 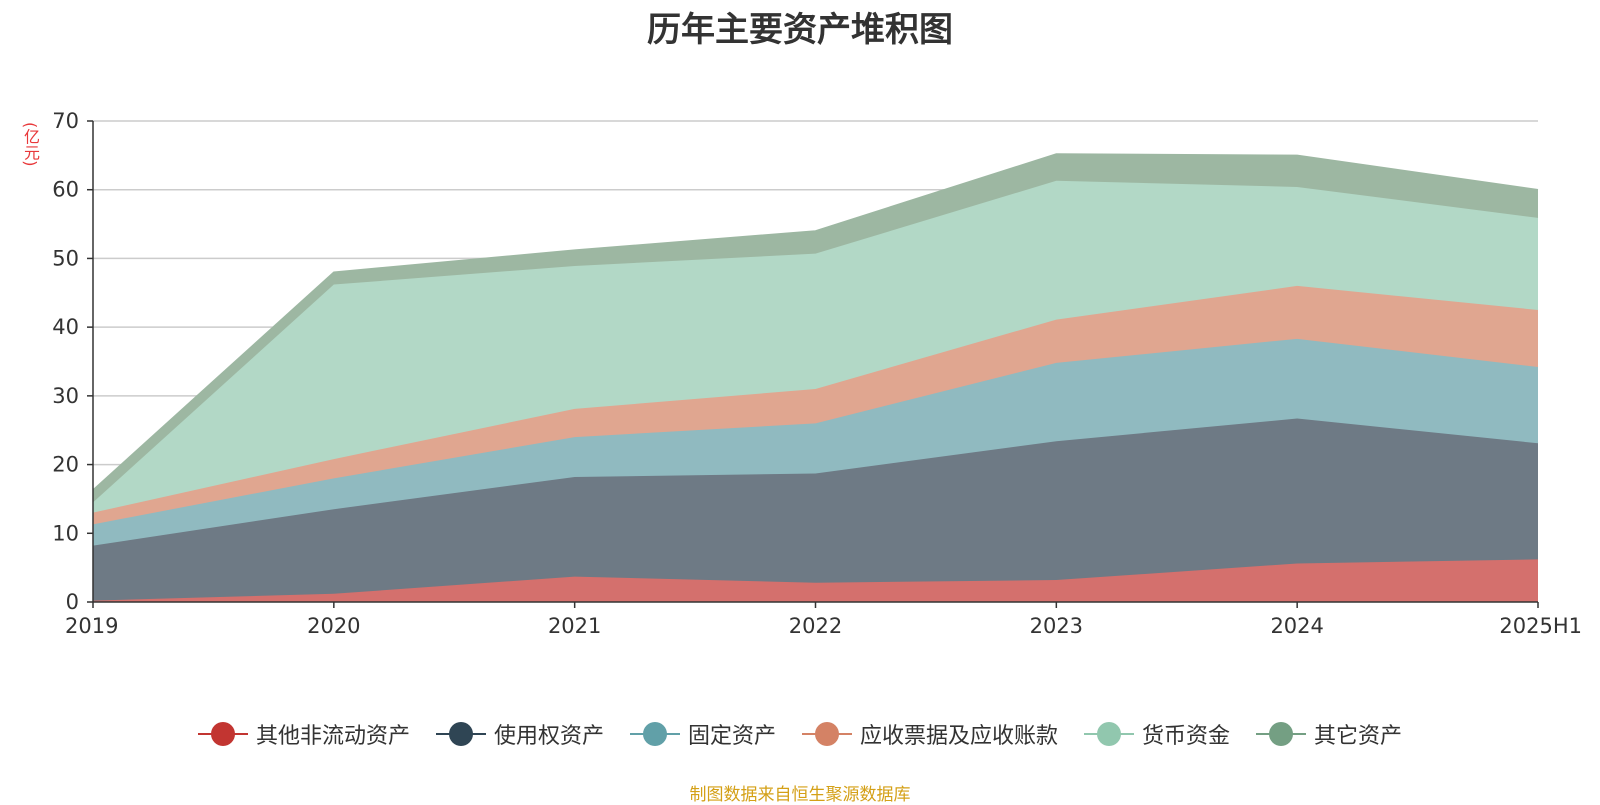 I want to click on x-tick-label: 2025H1, so click(x=1540, y=626).